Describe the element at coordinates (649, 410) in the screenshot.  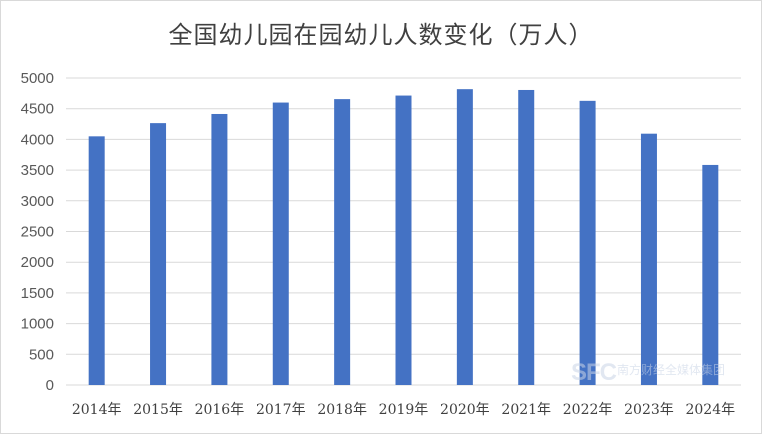
I see `x-tick-label: 2023年` at that location.